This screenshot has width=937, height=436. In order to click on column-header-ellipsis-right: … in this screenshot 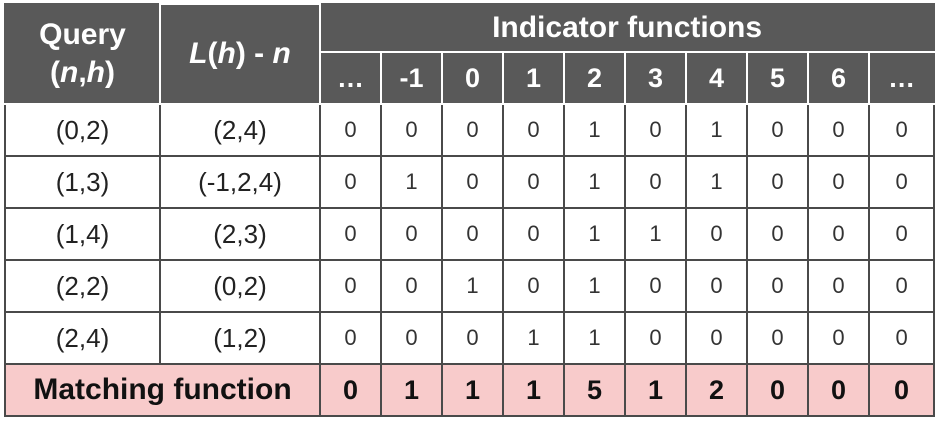, I will do `click(901, 78)`.